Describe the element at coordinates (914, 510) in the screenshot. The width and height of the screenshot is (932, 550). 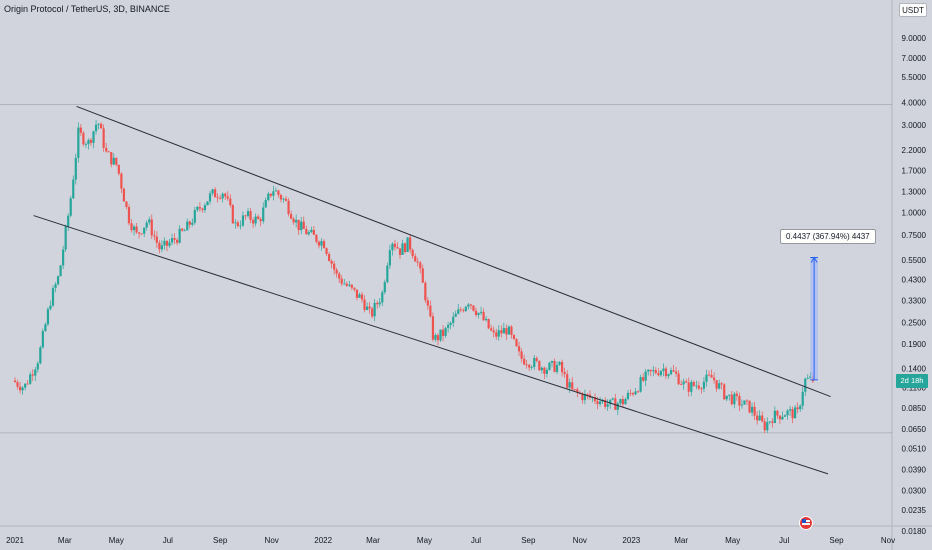
I see `y-tick-label: 0.0235` at that location.